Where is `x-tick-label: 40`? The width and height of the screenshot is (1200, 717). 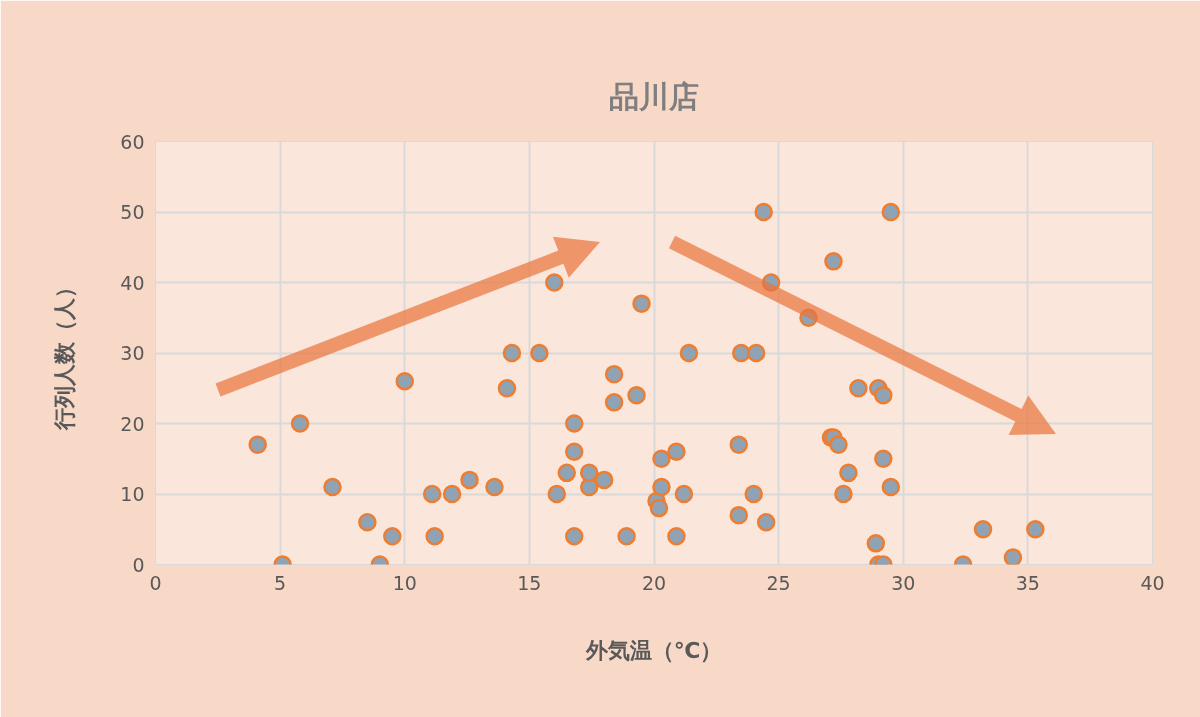
x-tick-label: 40 is located at coordinates (1152, 582).